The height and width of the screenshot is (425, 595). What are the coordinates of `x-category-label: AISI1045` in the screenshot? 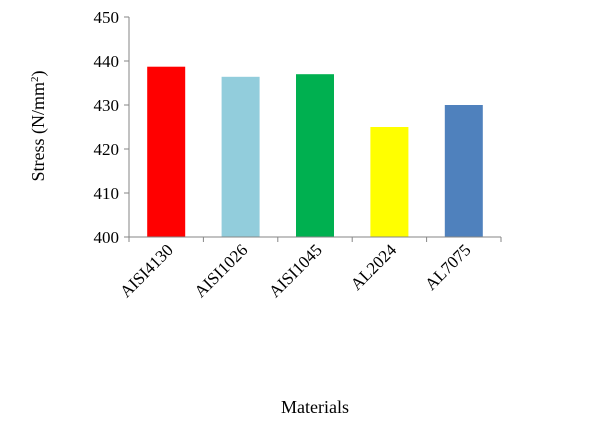 It's located at (295, 270).